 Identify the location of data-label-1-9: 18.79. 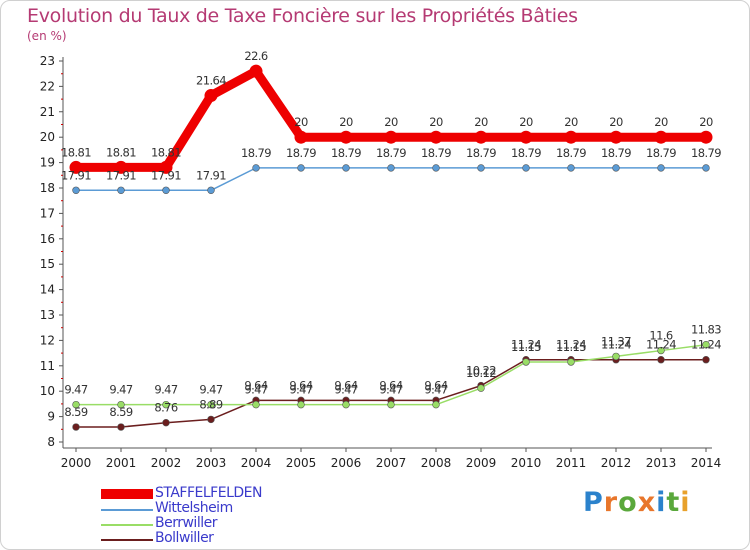
(481, 153).